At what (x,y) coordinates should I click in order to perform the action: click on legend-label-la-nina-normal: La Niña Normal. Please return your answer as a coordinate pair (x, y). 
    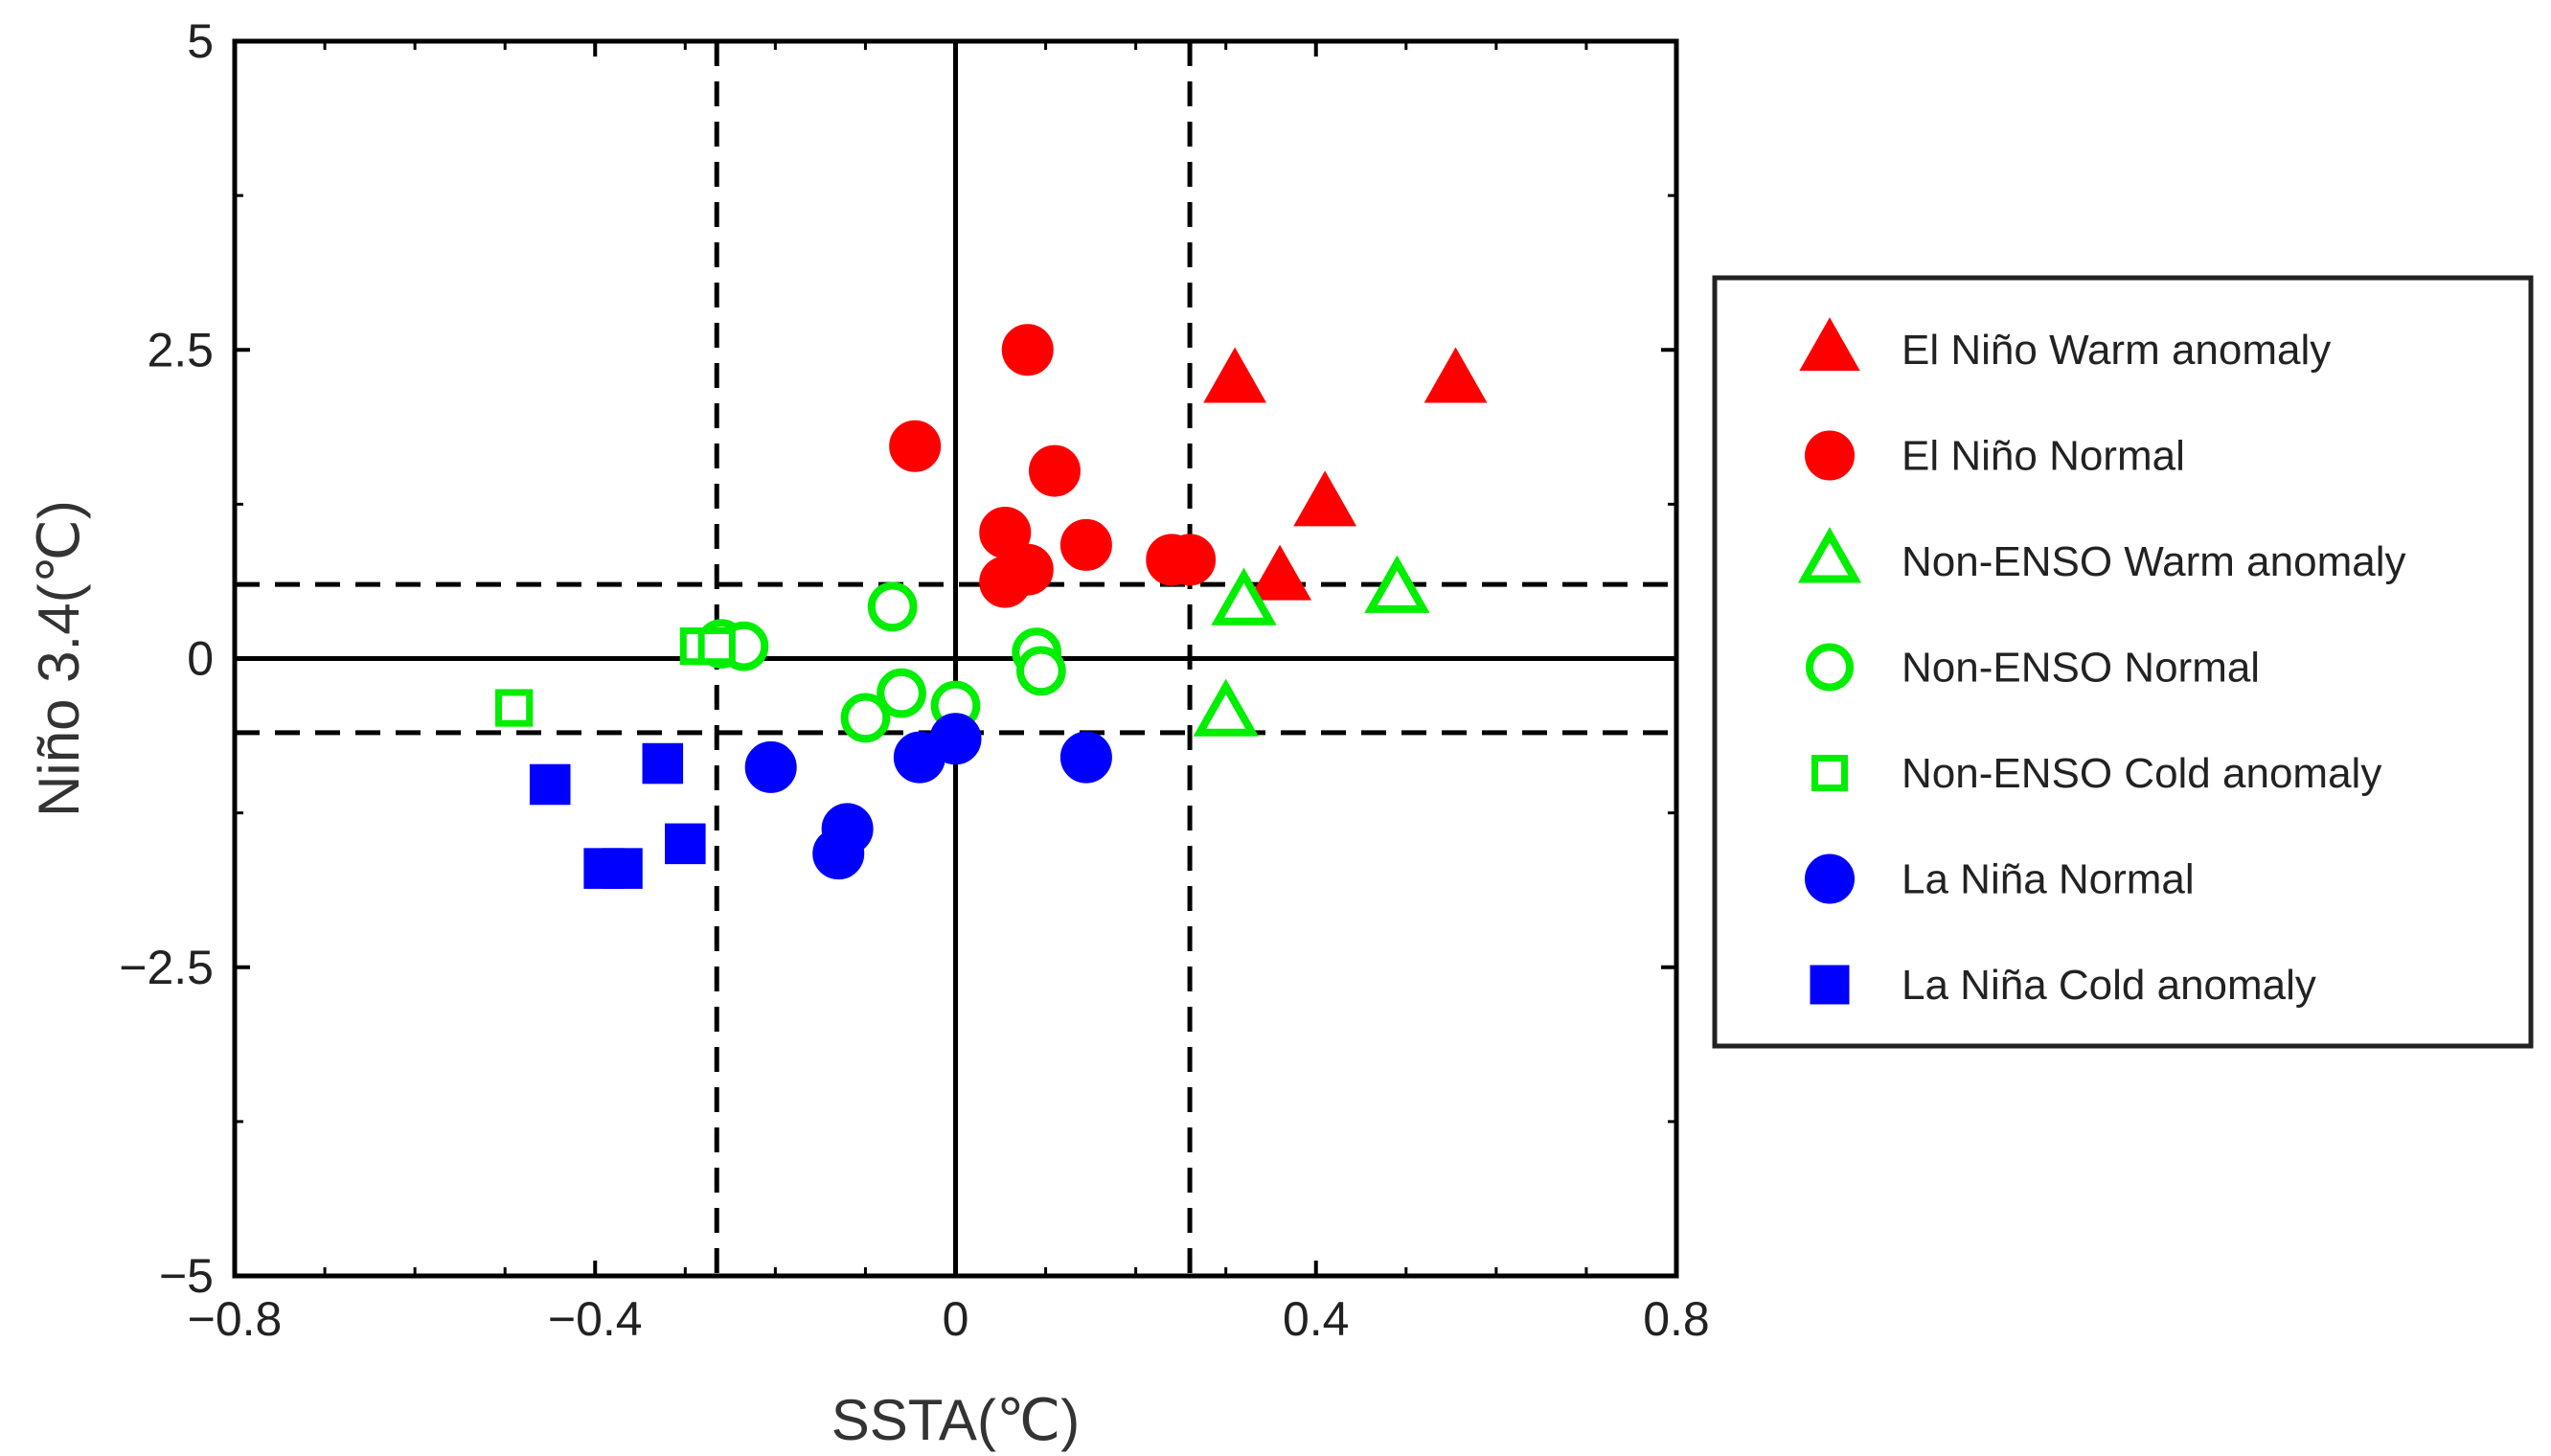
    Looking at the image, I should click on (2048, 879).